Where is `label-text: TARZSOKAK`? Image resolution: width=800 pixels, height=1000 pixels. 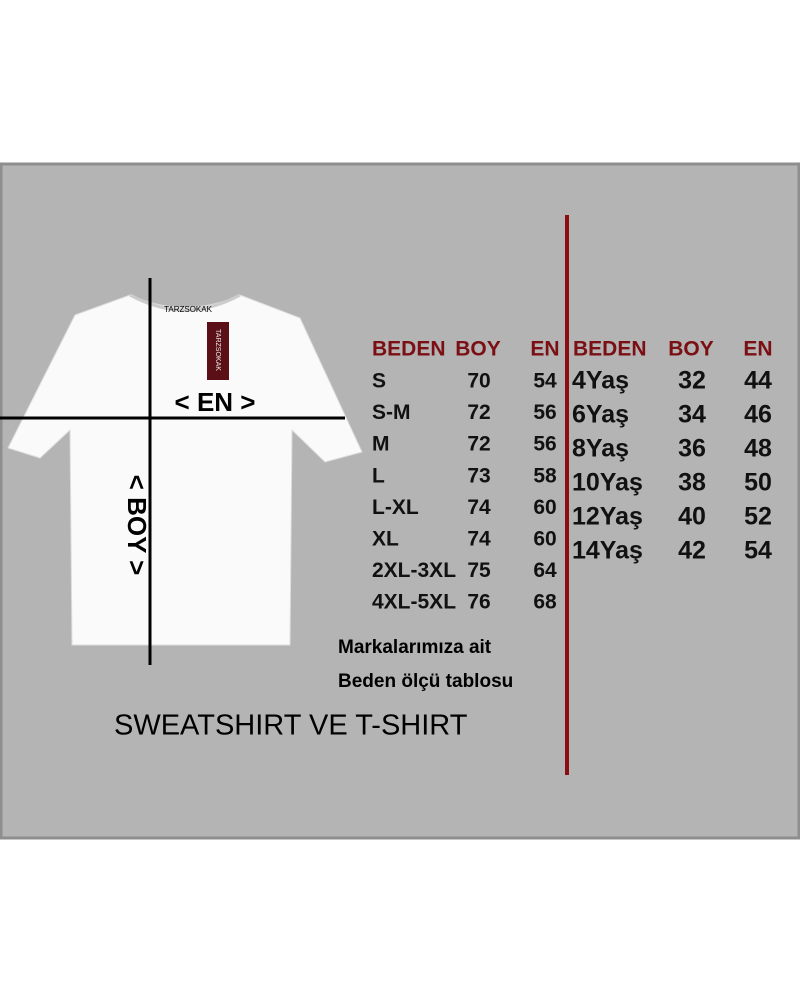
label-text: TARZSOKAK is located at coordinates (217, 350).